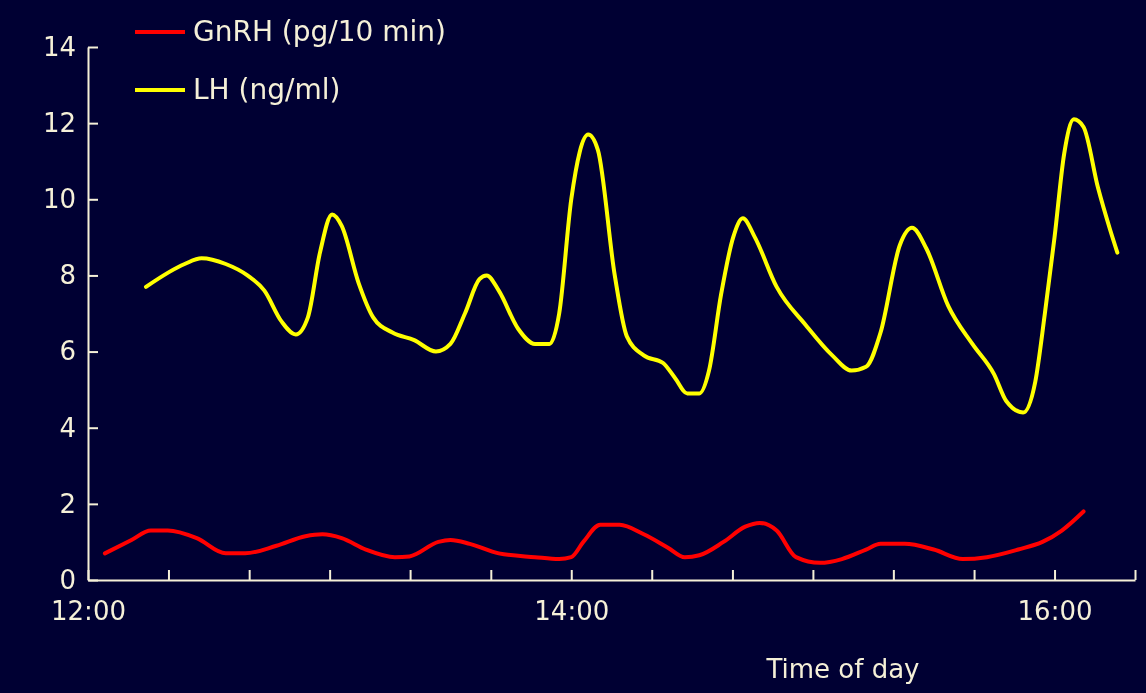  Describe the element at coordinates (572, 611) in the screenshot. I see `x-tick-label: 14:00` at that location.